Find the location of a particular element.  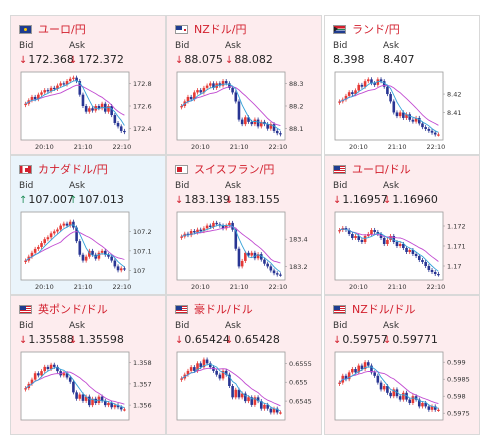

rate-chart: 1.172 1.171 1.17 20:10 21:10 22:10 is located at coordinates (403, 252).